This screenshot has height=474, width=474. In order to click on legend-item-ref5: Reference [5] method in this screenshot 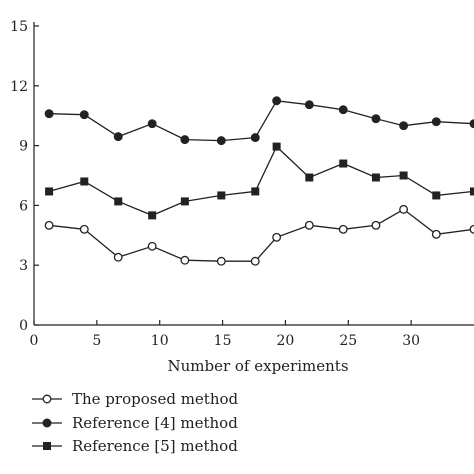, I will do `click(135, 446)`.